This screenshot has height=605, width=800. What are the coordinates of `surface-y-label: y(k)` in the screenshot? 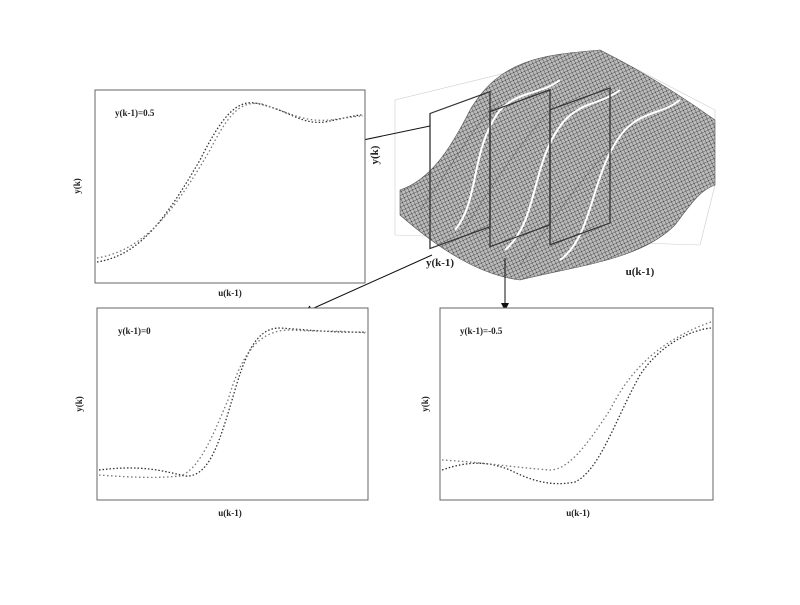 It's located at (375, 154).